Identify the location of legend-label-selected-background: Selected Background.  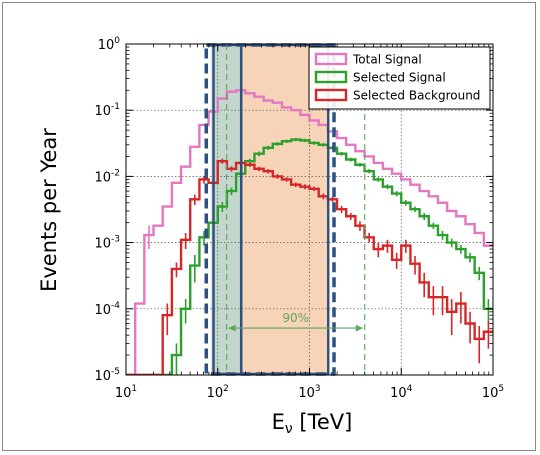
(416, 96).